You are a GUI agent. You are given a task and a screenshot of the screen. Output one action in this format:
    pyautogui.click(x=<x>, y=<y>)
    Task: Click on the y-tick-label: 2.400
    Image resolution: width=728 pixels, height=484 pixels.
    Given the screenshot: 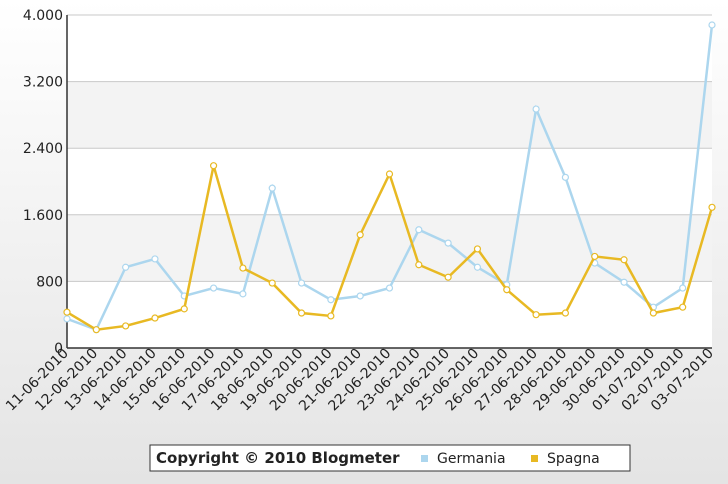 What is the action you would take?
    pyautogui.click(x=43, y=149)
    